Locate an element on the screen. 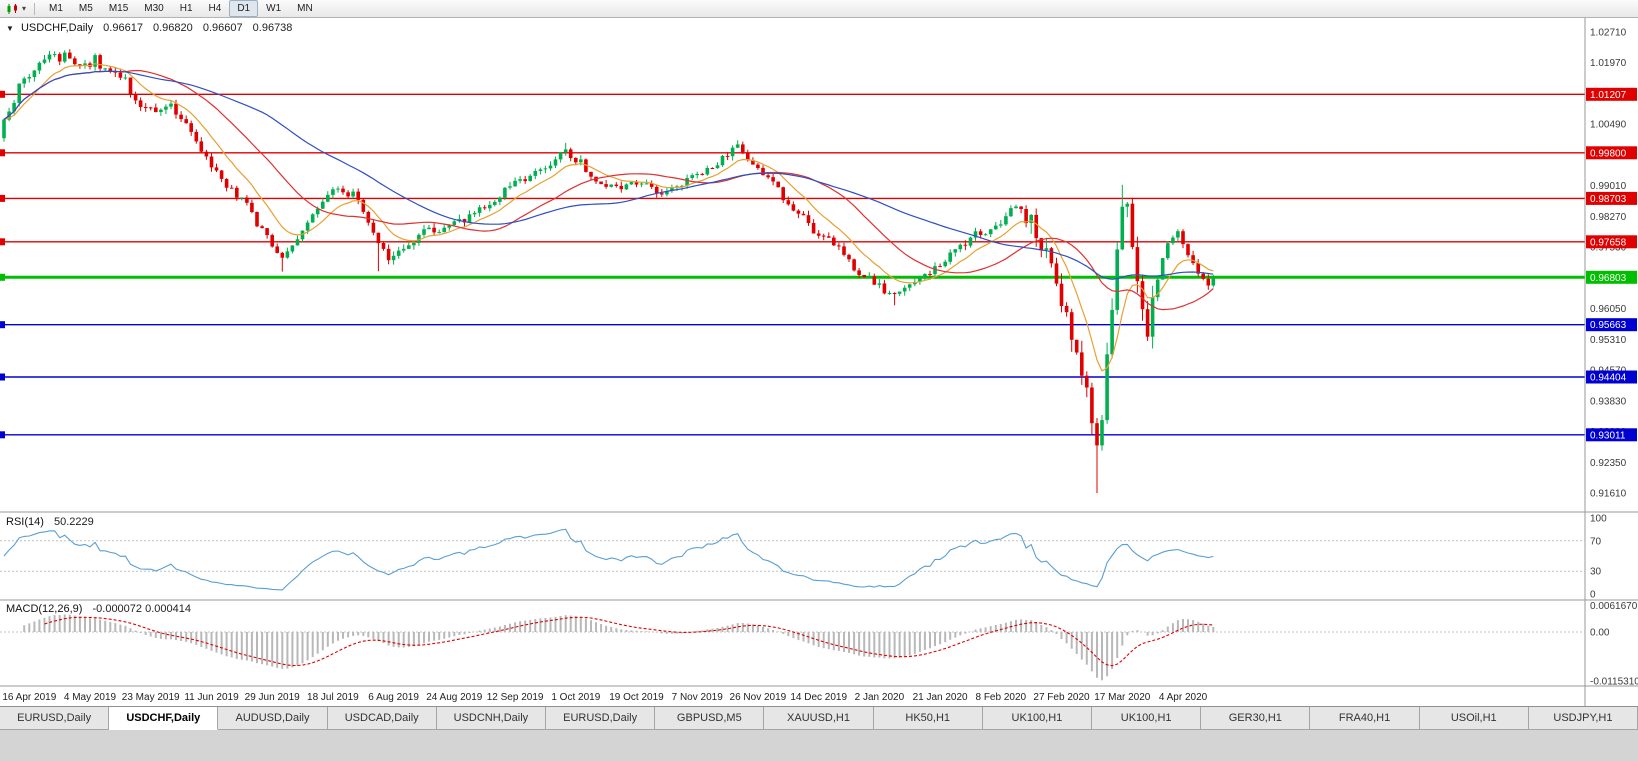  price-badge-0.93011 is located at coordinates (1611, 435).